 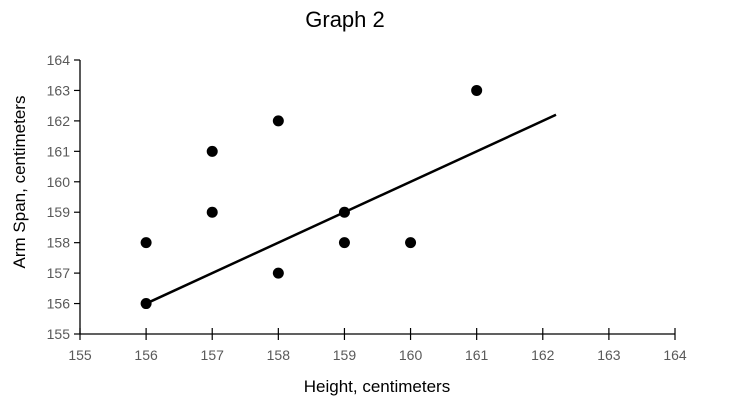 What do you see at coordinates (59, 151) in the screenshot?
I see `y-tick-label: 161` at bounding box center [59, 151].